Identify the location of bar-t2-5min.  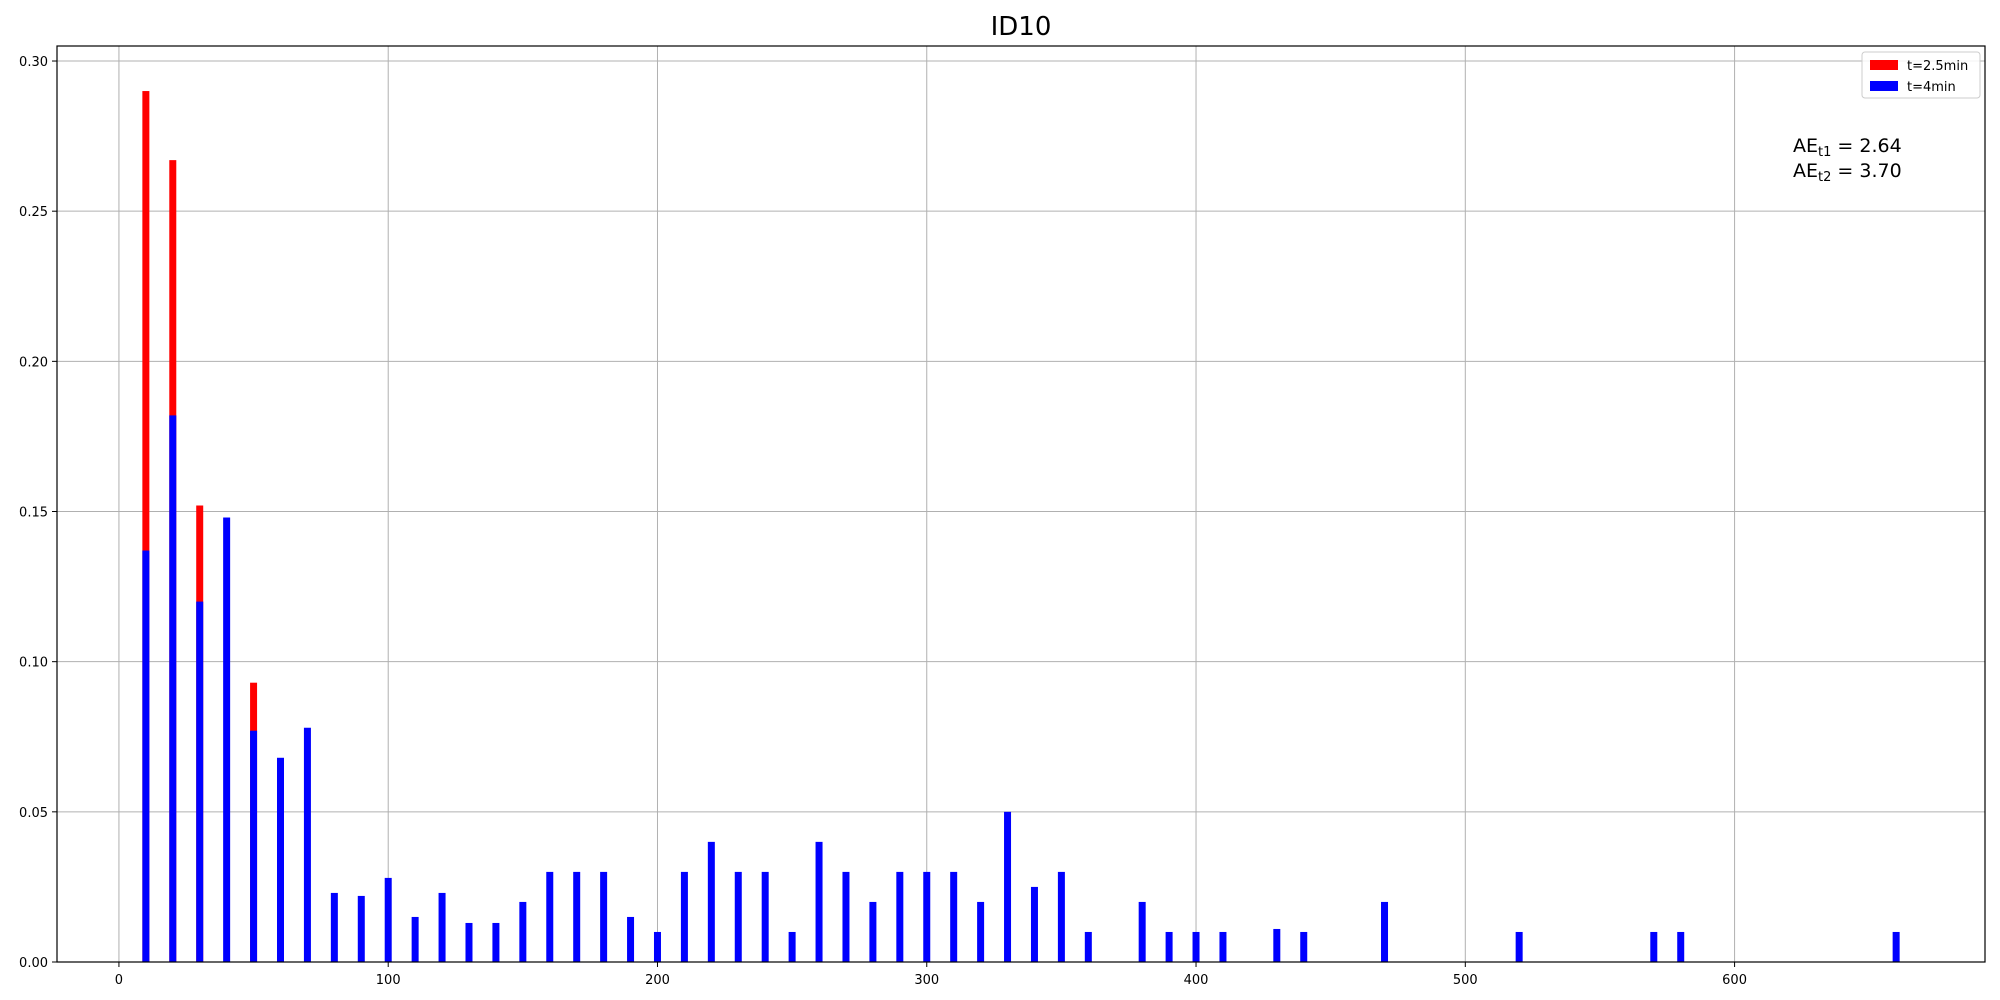
(146, 526).